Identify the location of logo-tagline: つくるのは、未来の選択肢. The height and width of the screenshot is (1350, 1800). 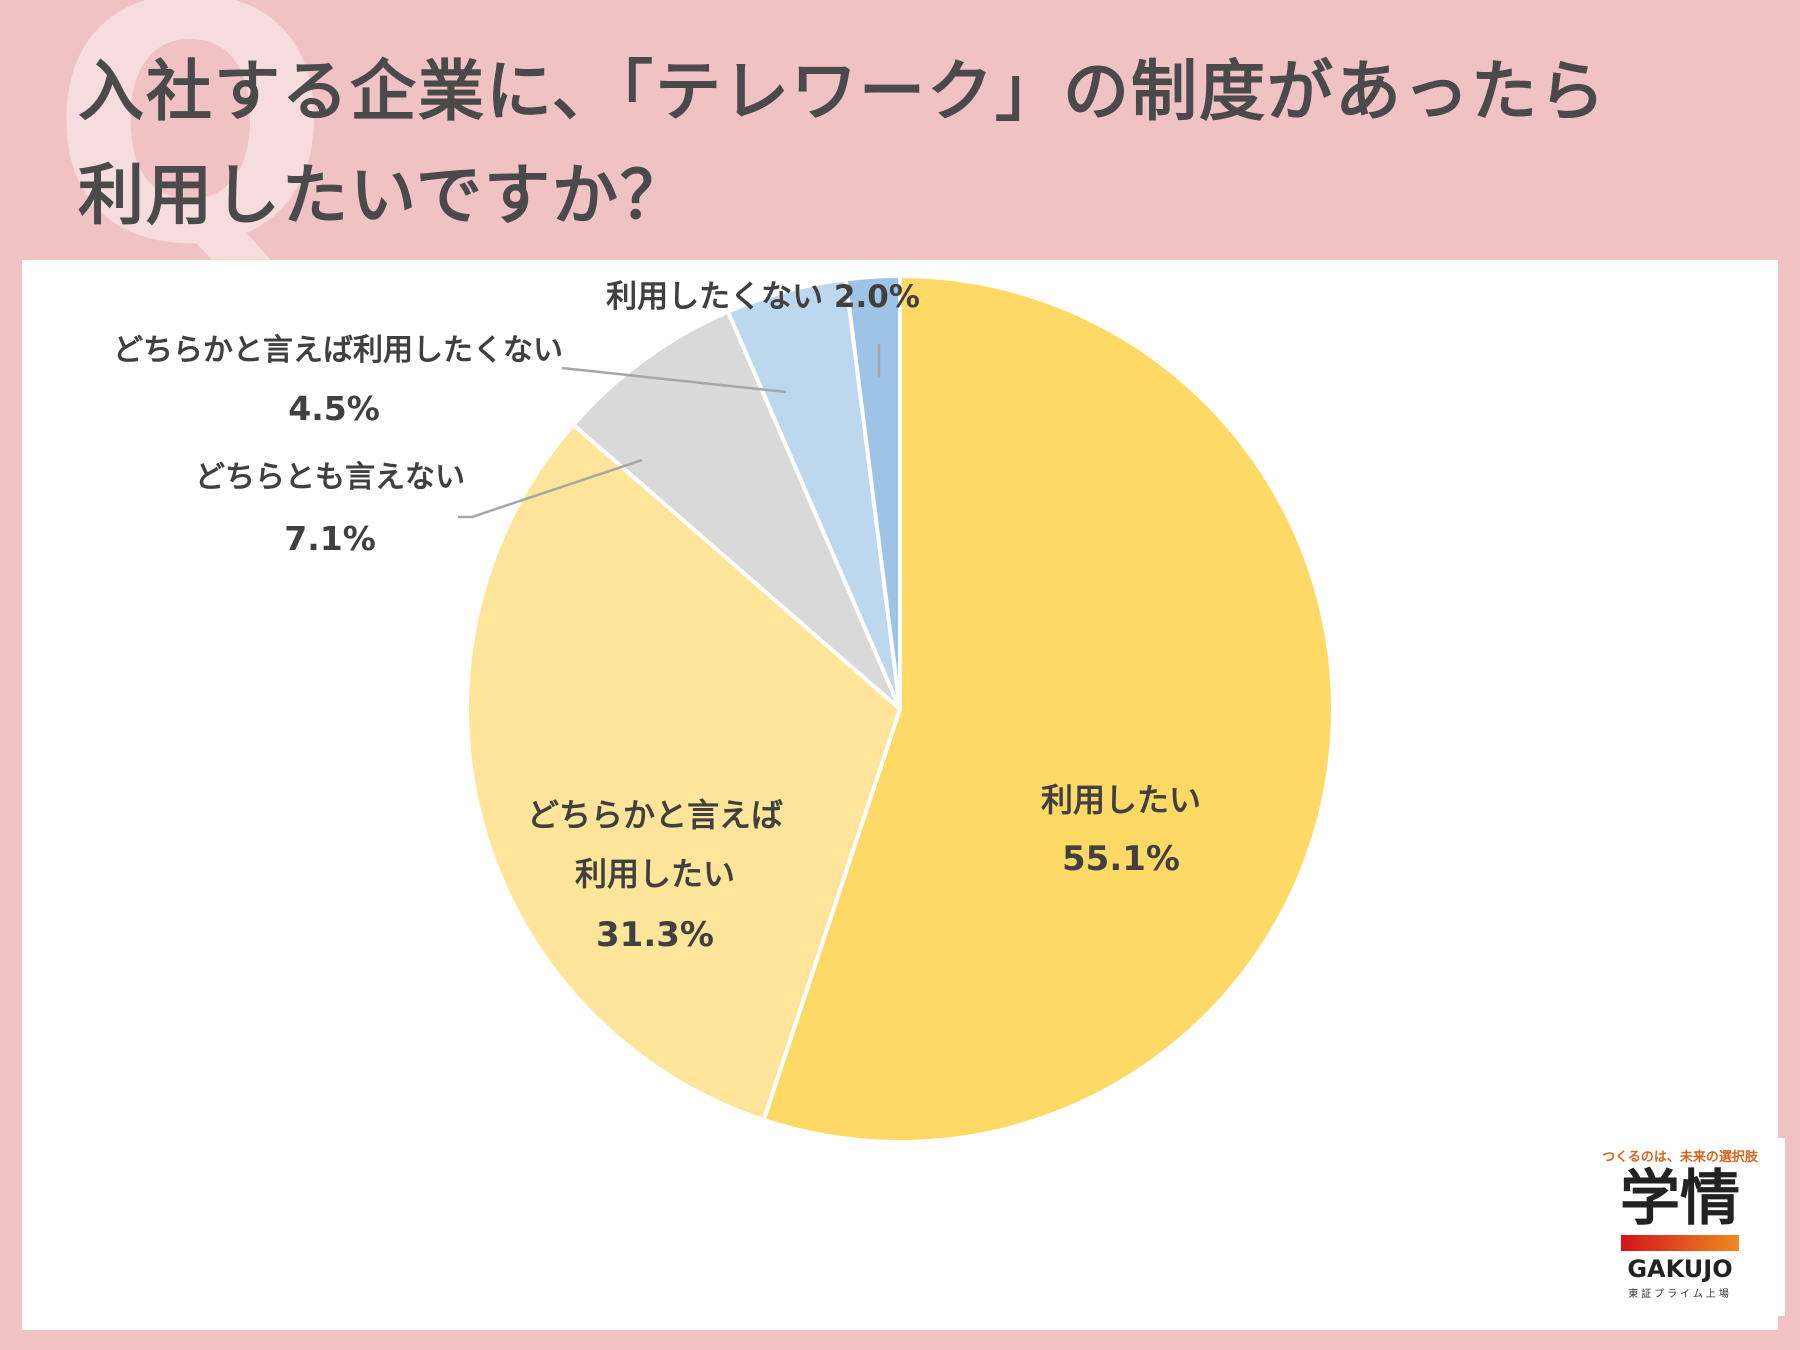
(1680, 1157).